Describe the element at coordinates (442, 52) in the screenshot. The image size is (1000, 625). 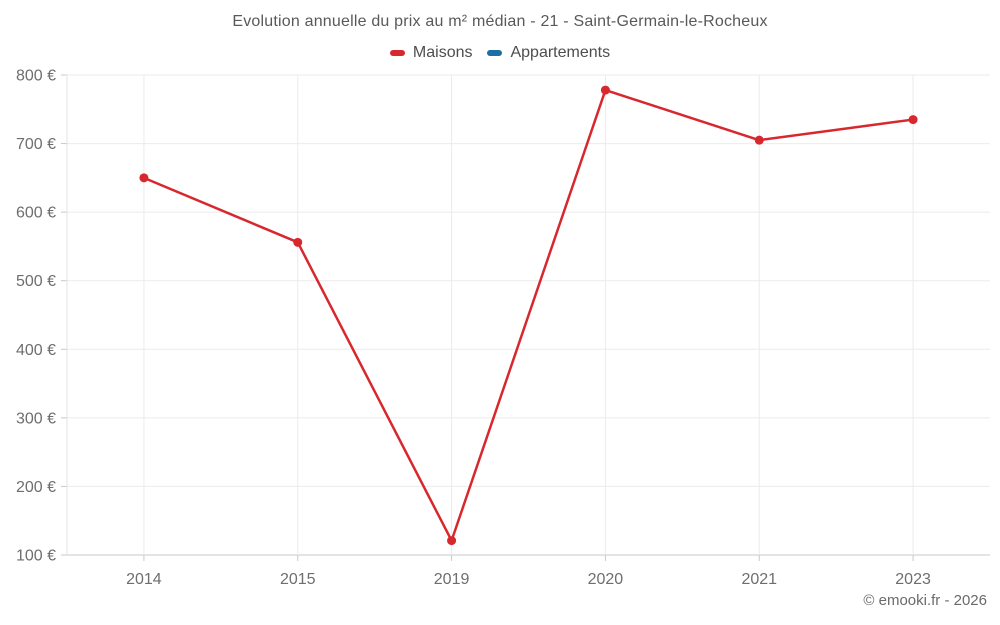
I see `legend-label: Maisons` at that location.